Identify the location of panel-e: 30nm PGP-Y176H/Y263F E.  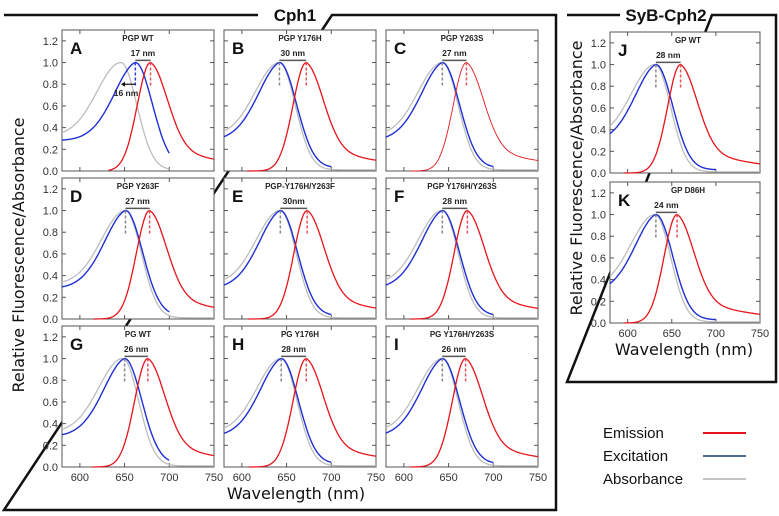
(300, 248).